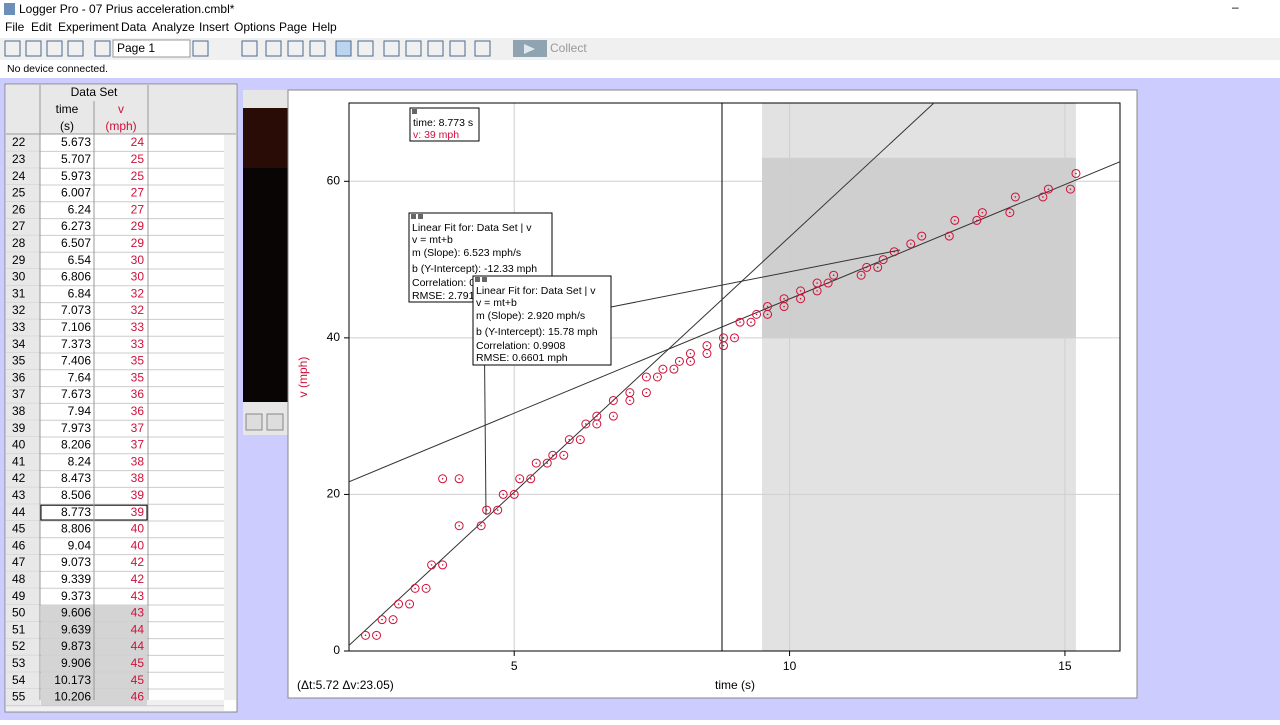  I want to click on delta-readout: (Δt:5.72 Δv:23.05), so click(345, 685).